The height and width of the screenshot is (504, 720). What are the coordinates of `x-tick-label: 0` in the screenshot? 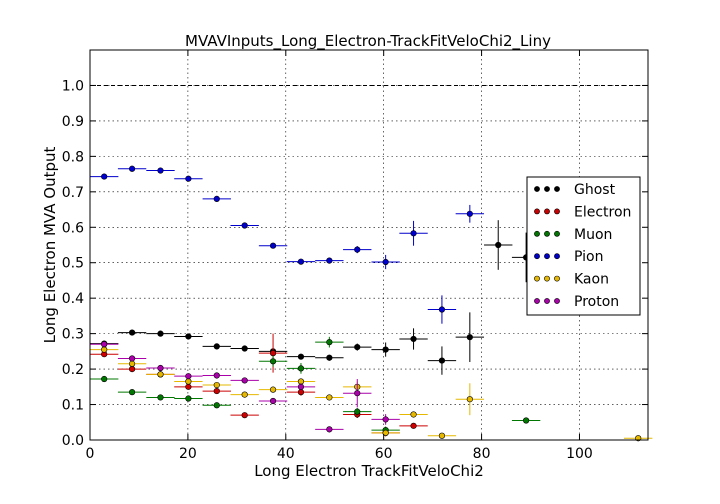 It's located at (90, 454).